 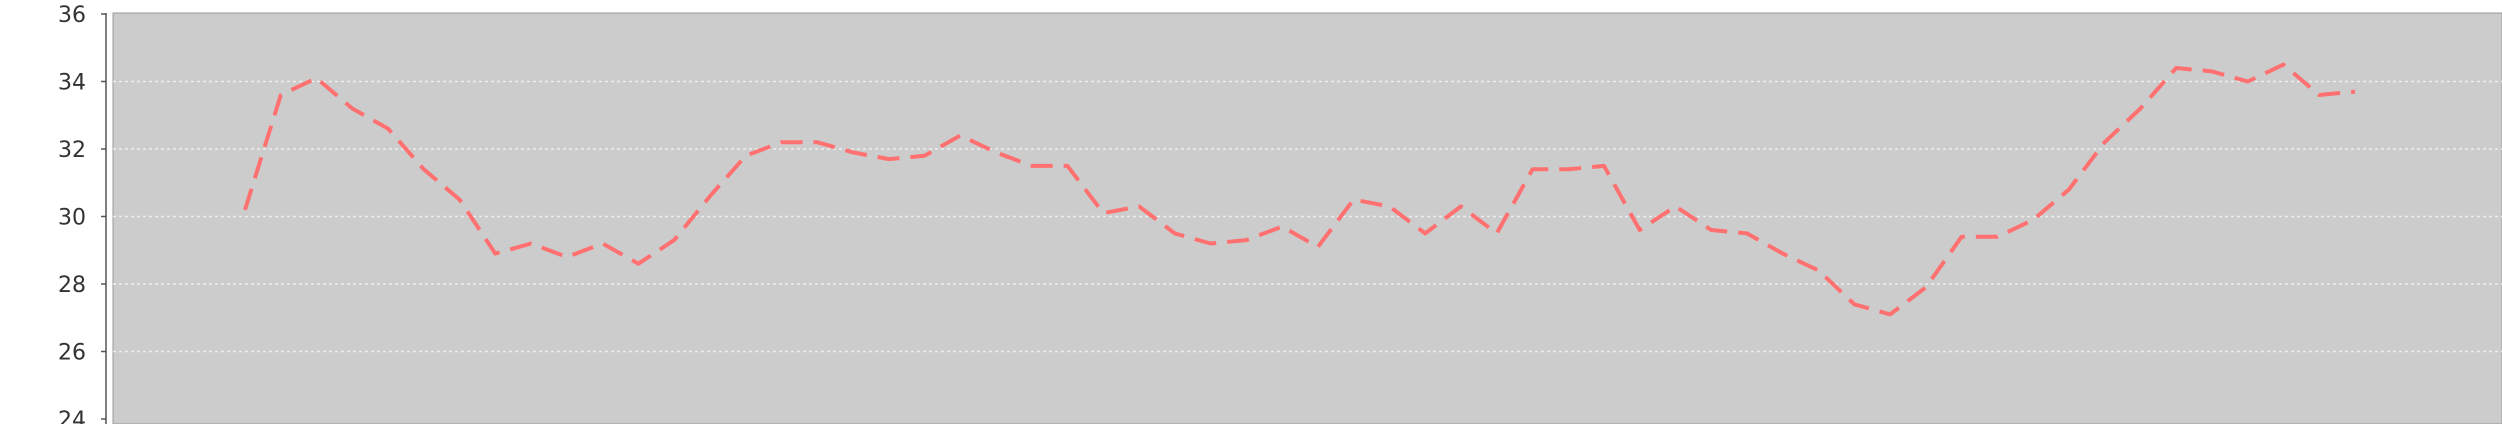 What do you see at coordinates (72, 353) in the screenshot?
I see `y-tick-label: 26` at bounding box center [72, 353].